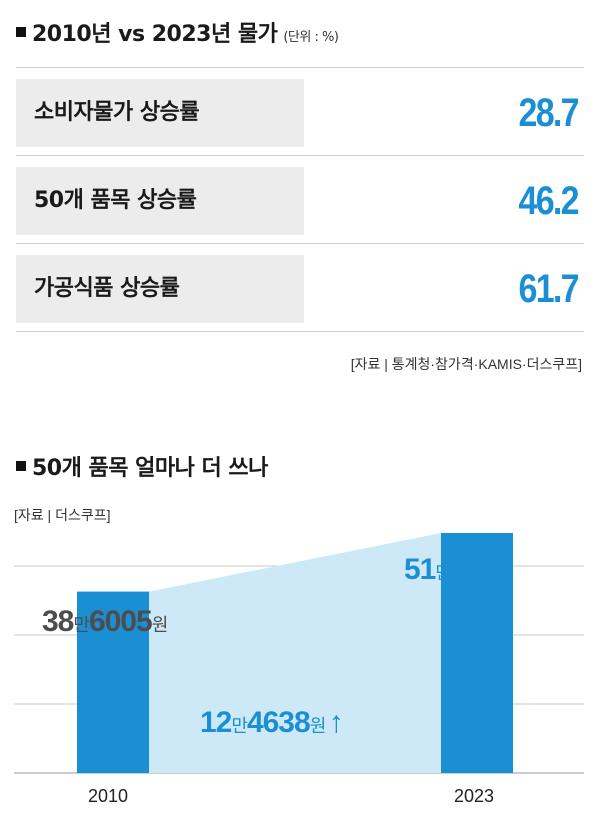 This screenshot has width=600, height=832. Describe the element at coordinates (474, 569) in the screenshot. I see `value-label-part: 643` at that location.